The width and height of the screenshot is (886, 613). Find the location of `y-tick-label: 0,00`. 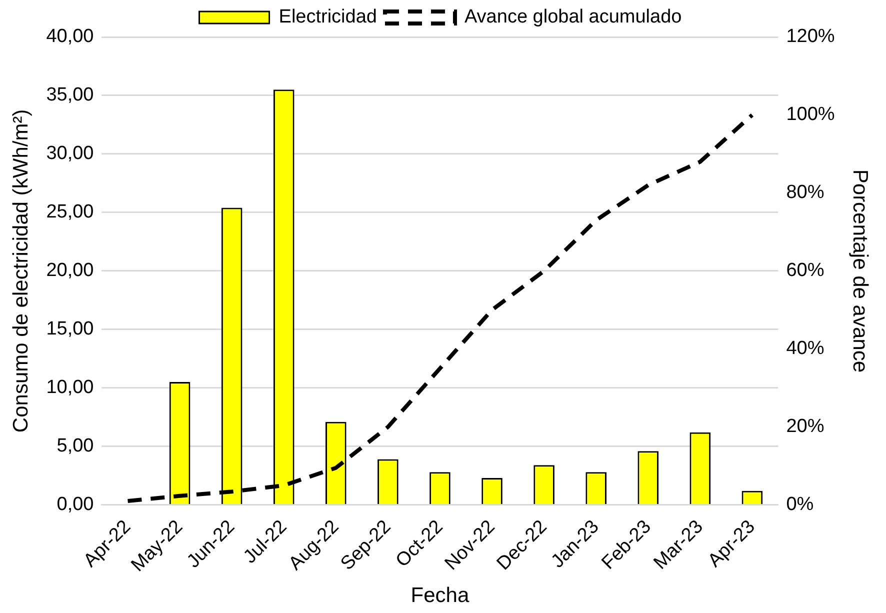

y-tick-label: 0,00 is located at coordinates (75, 505).